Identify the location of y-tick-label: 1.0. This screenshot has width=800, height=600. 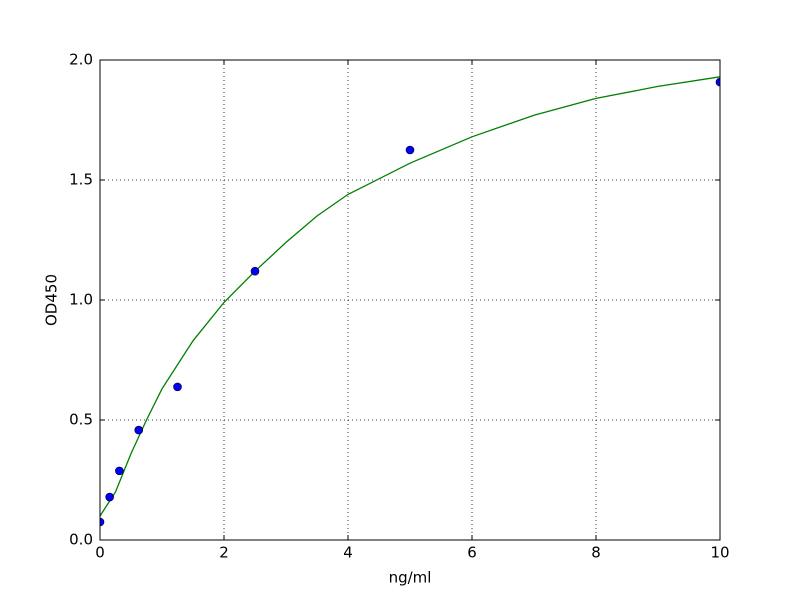
(81, 300).